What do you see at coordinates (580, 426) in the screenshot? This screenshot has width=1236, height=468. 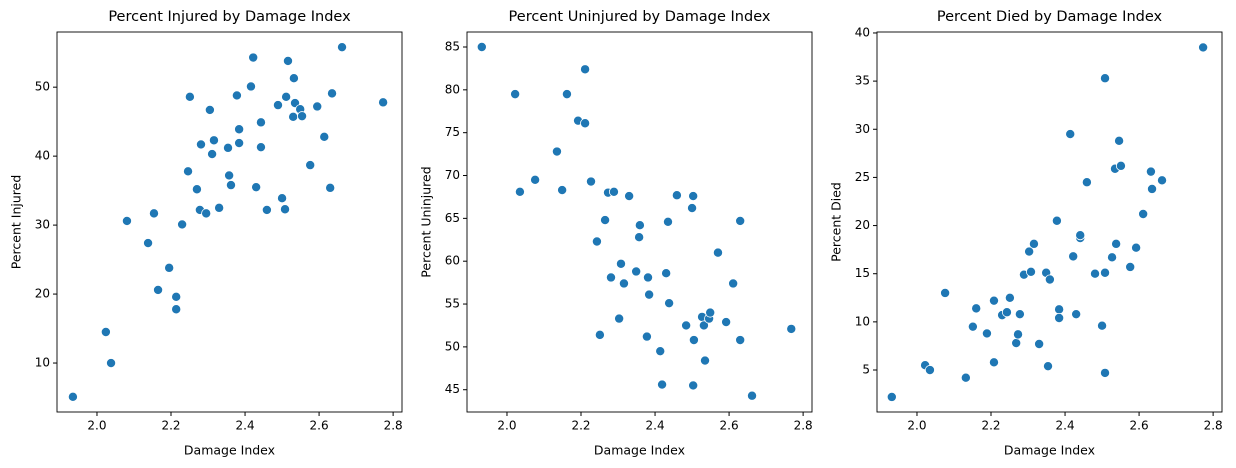 I see `x-tick-label: 2.2` at bounding box center [580, 426].